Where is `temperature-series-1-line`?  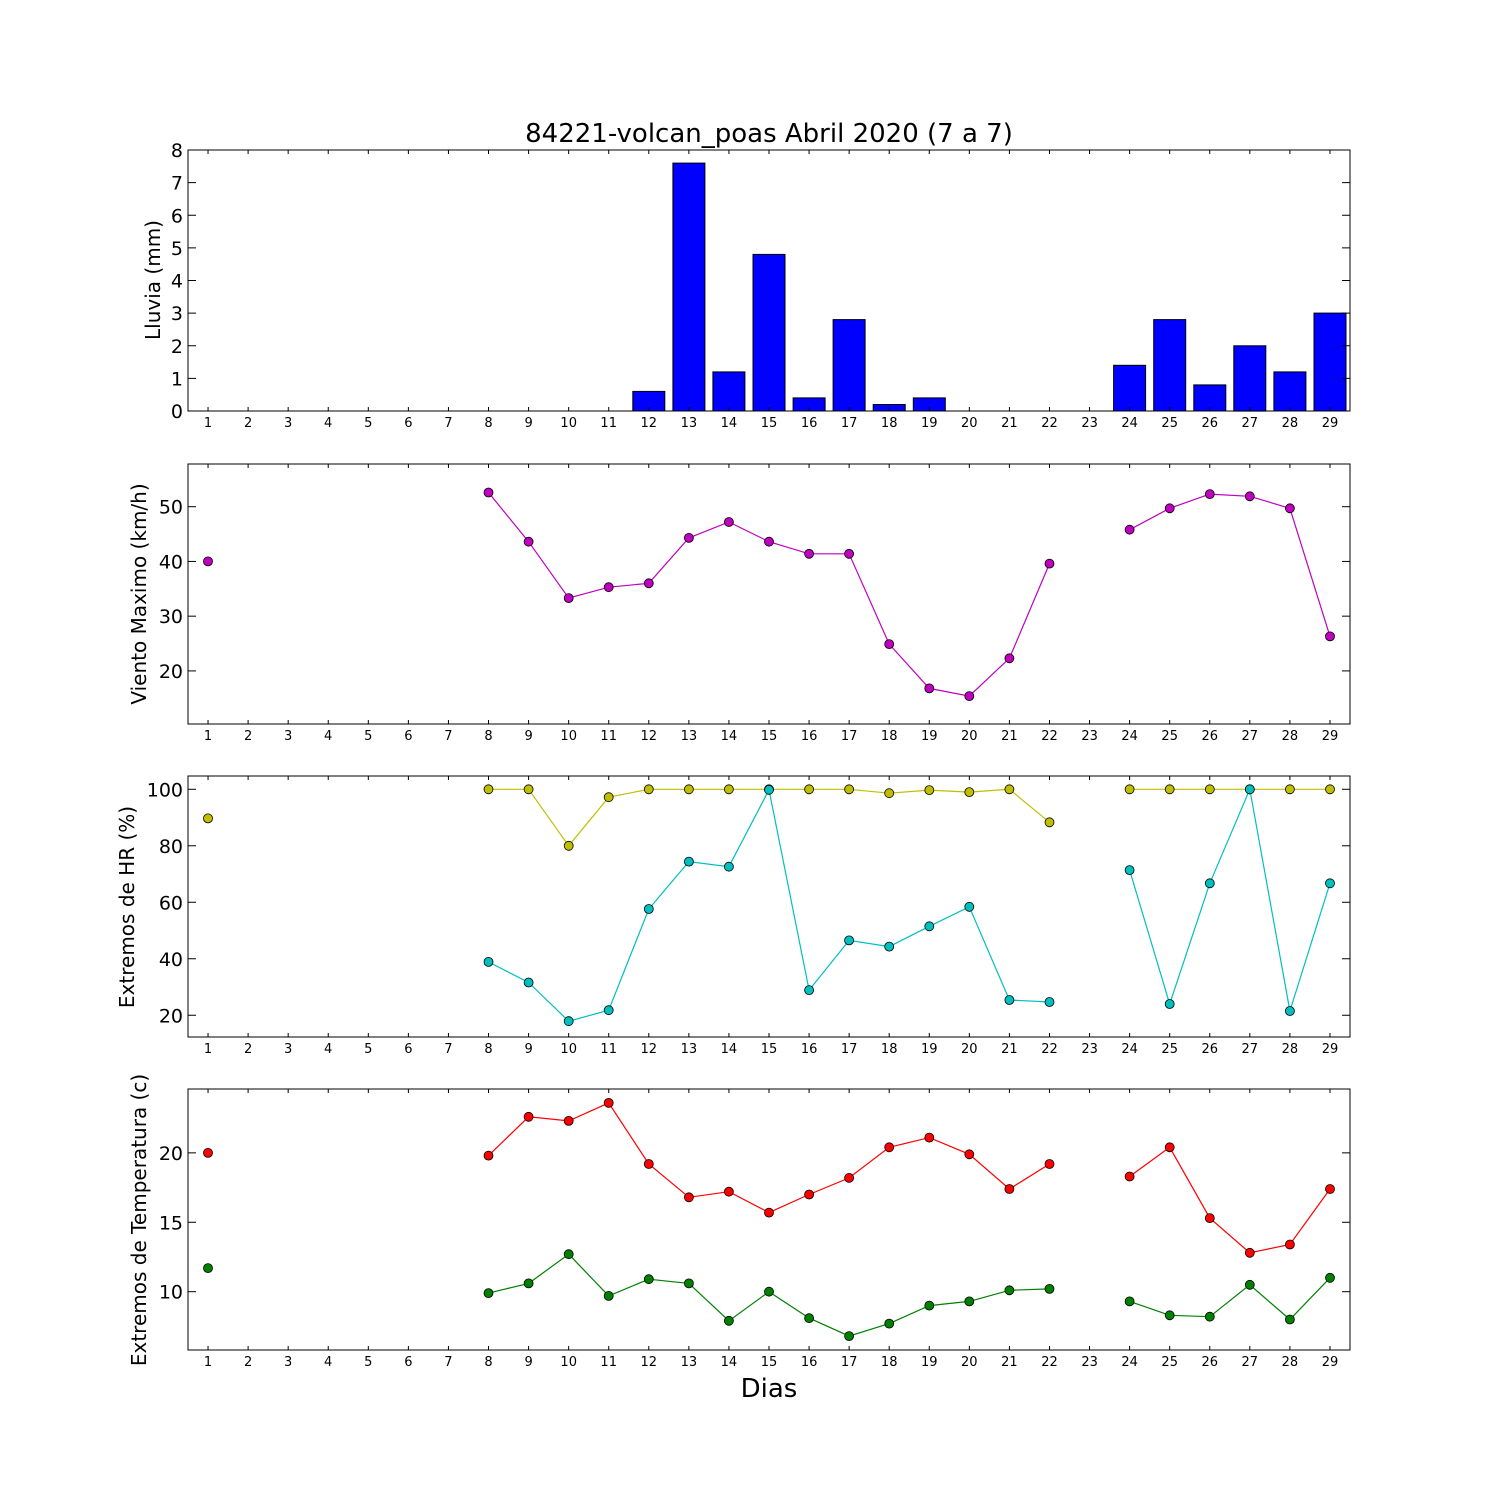 temperature-series-1-line is located at coordinates (1230, 1200).